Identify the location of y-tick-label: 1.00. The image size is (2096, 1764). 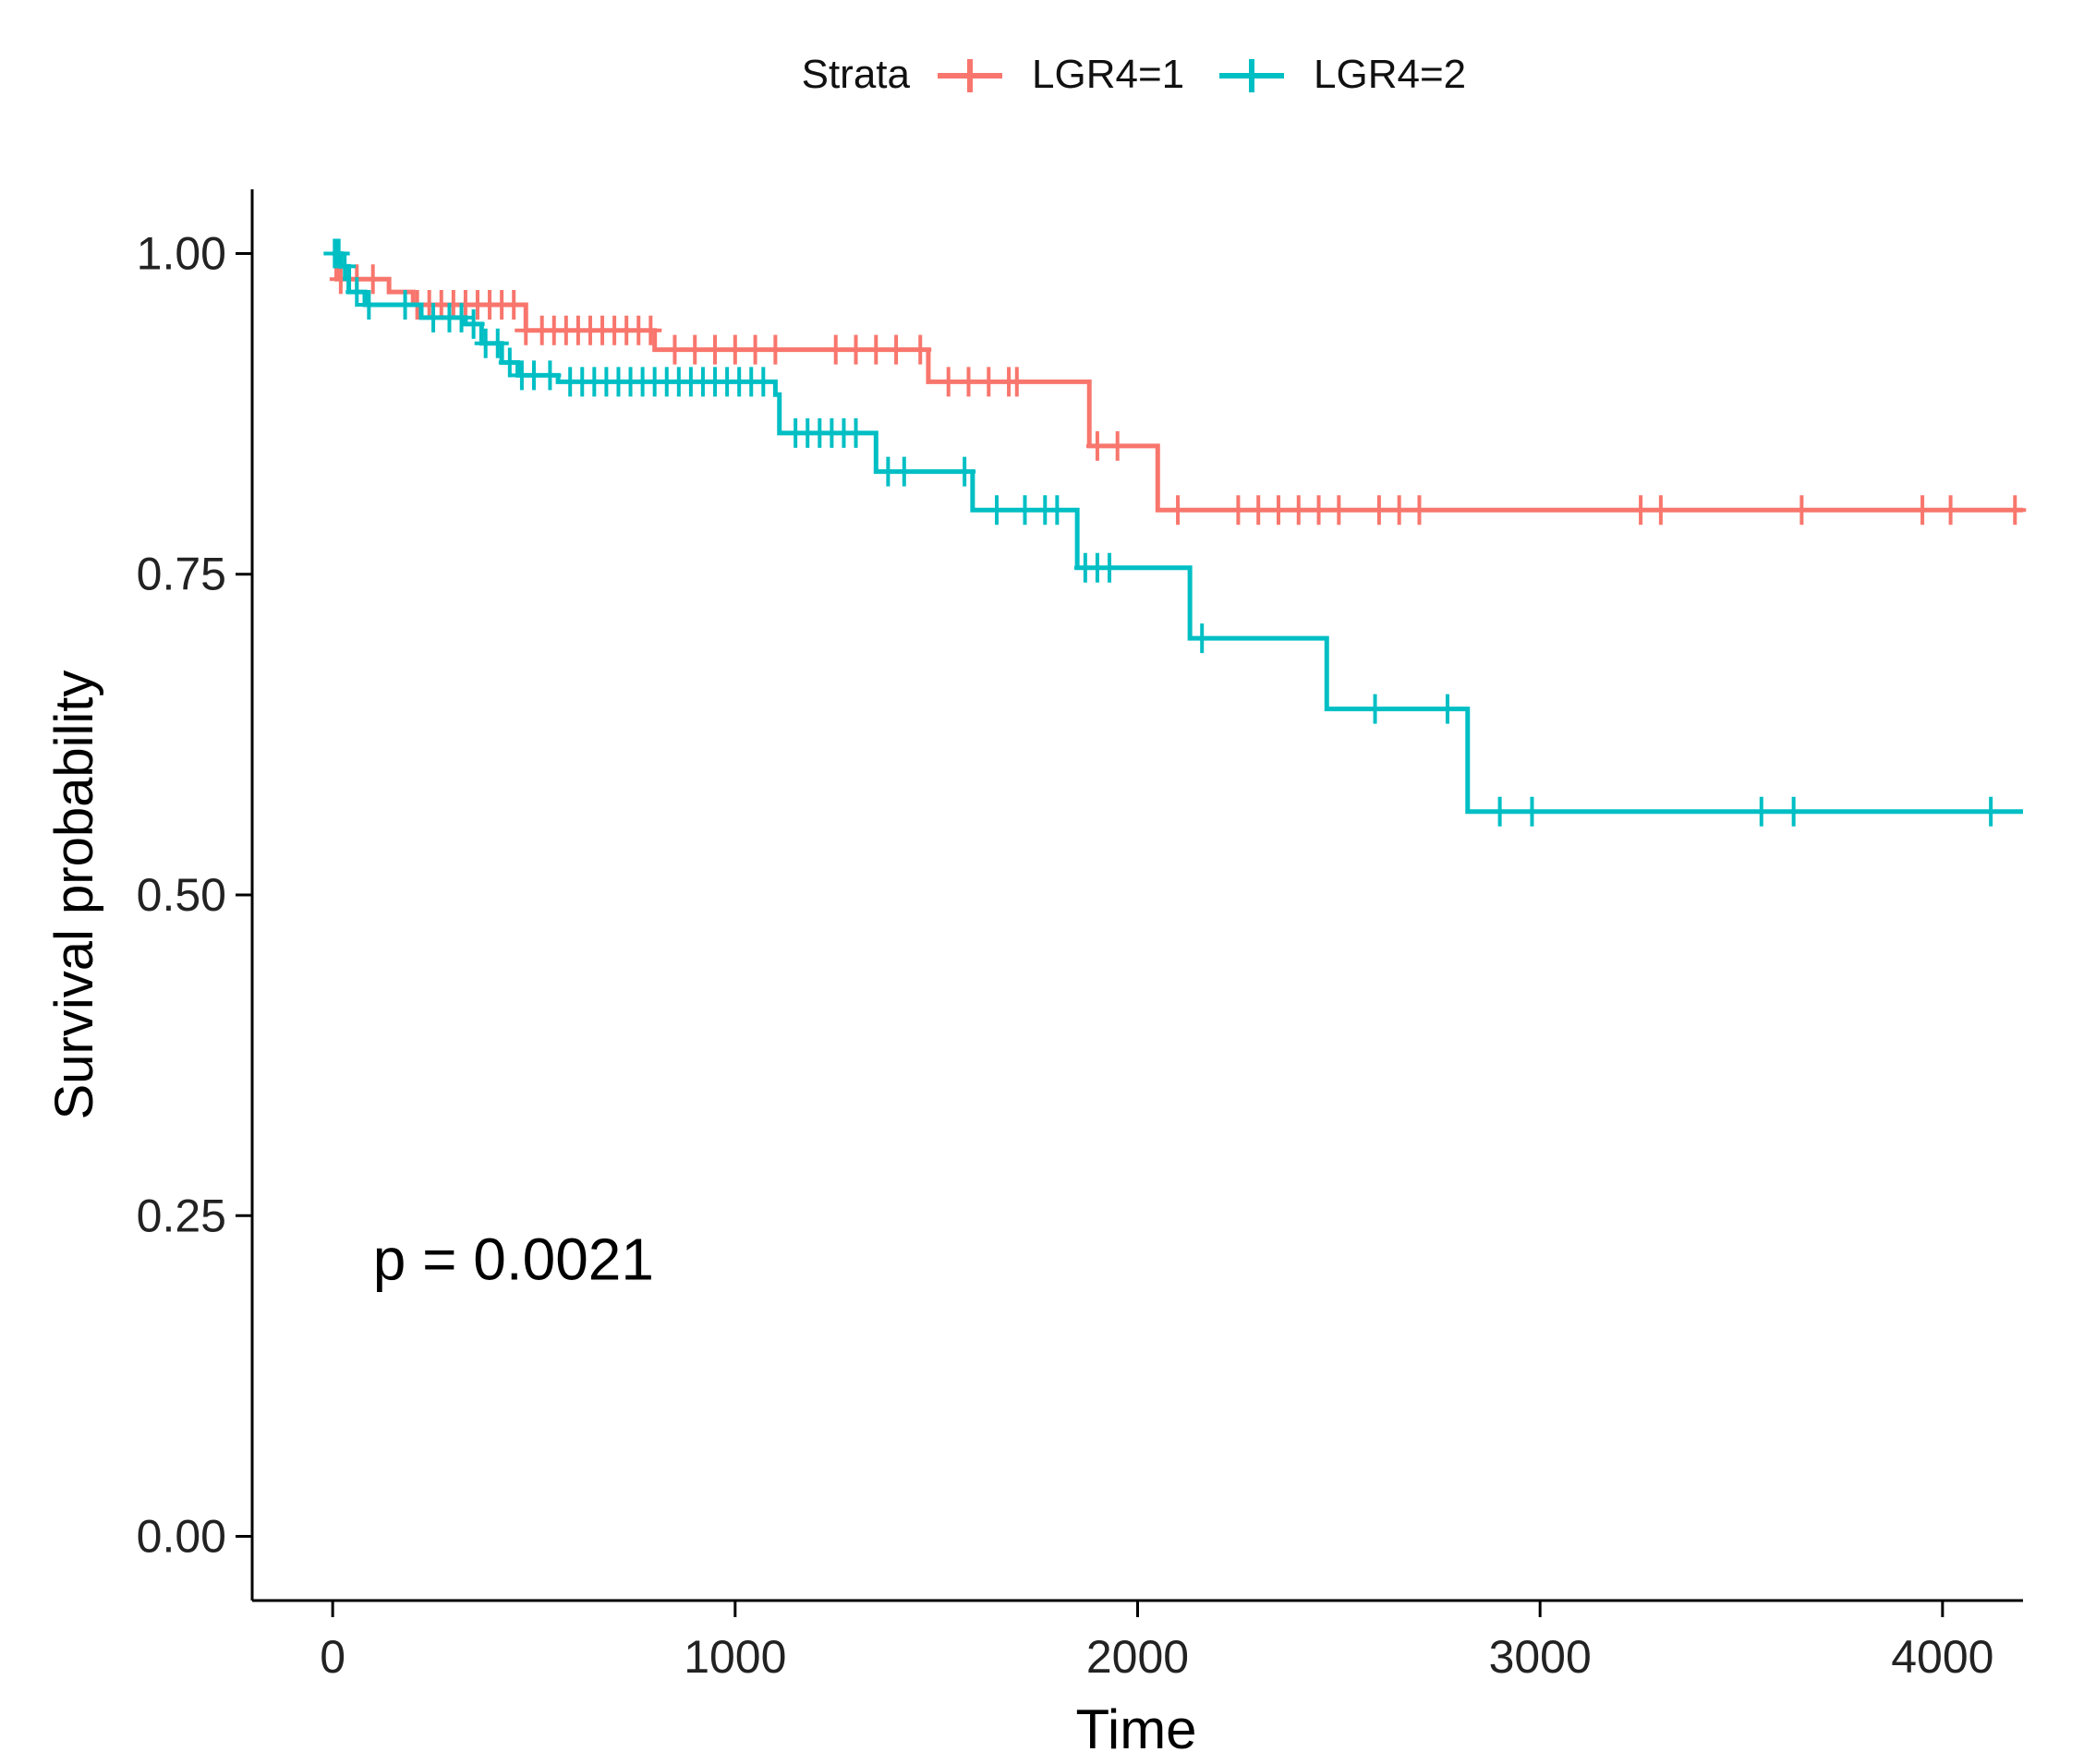
(181, 253).